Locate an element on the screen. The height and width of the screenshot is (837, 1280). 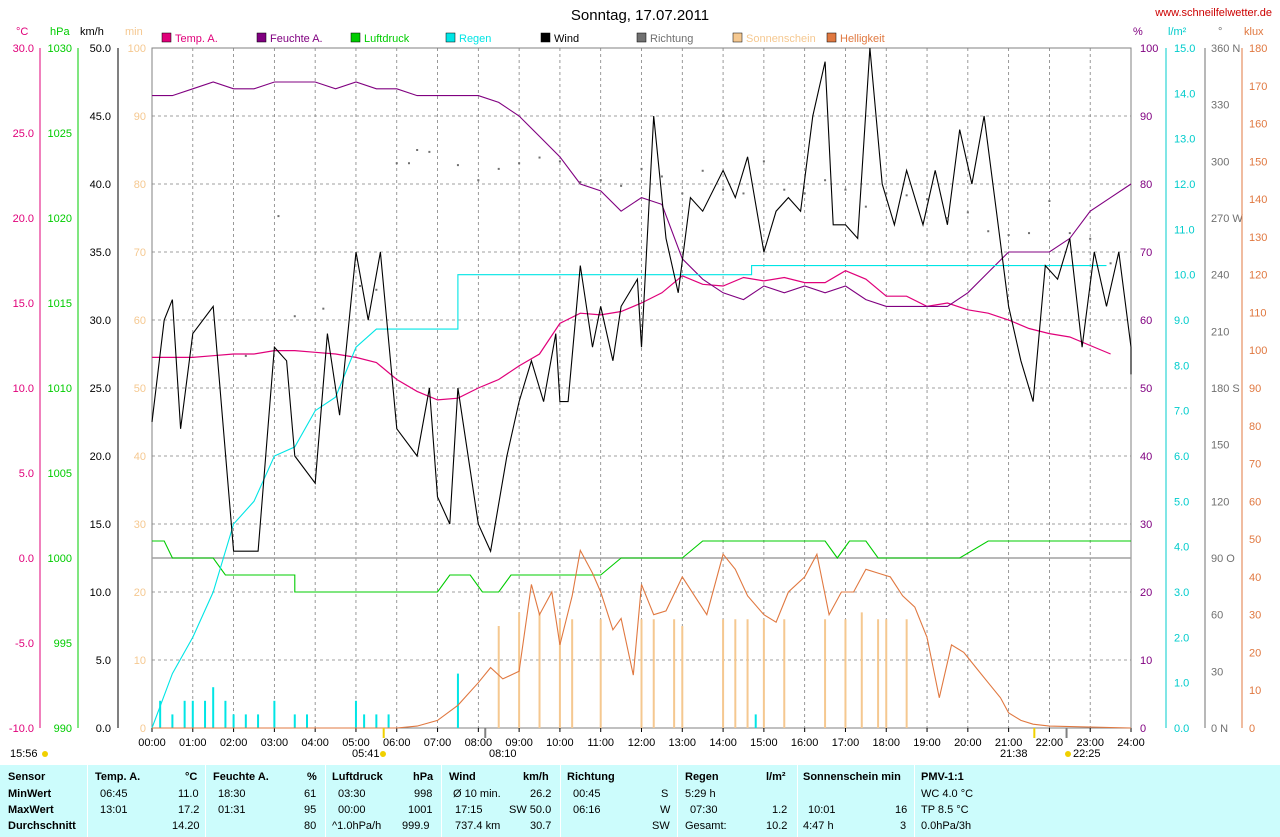
wind-max-value: SW 50.0 is located at coordinates (530, 810).